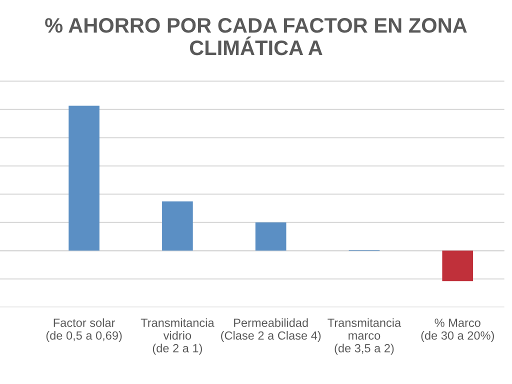 The width and height of the screenshot is (512, 384). Describe the element at coordinates (365, 336) in the screenshot. I see `x-tick-label: Transmitancia marco (de 3,5 a 2)` at that location.